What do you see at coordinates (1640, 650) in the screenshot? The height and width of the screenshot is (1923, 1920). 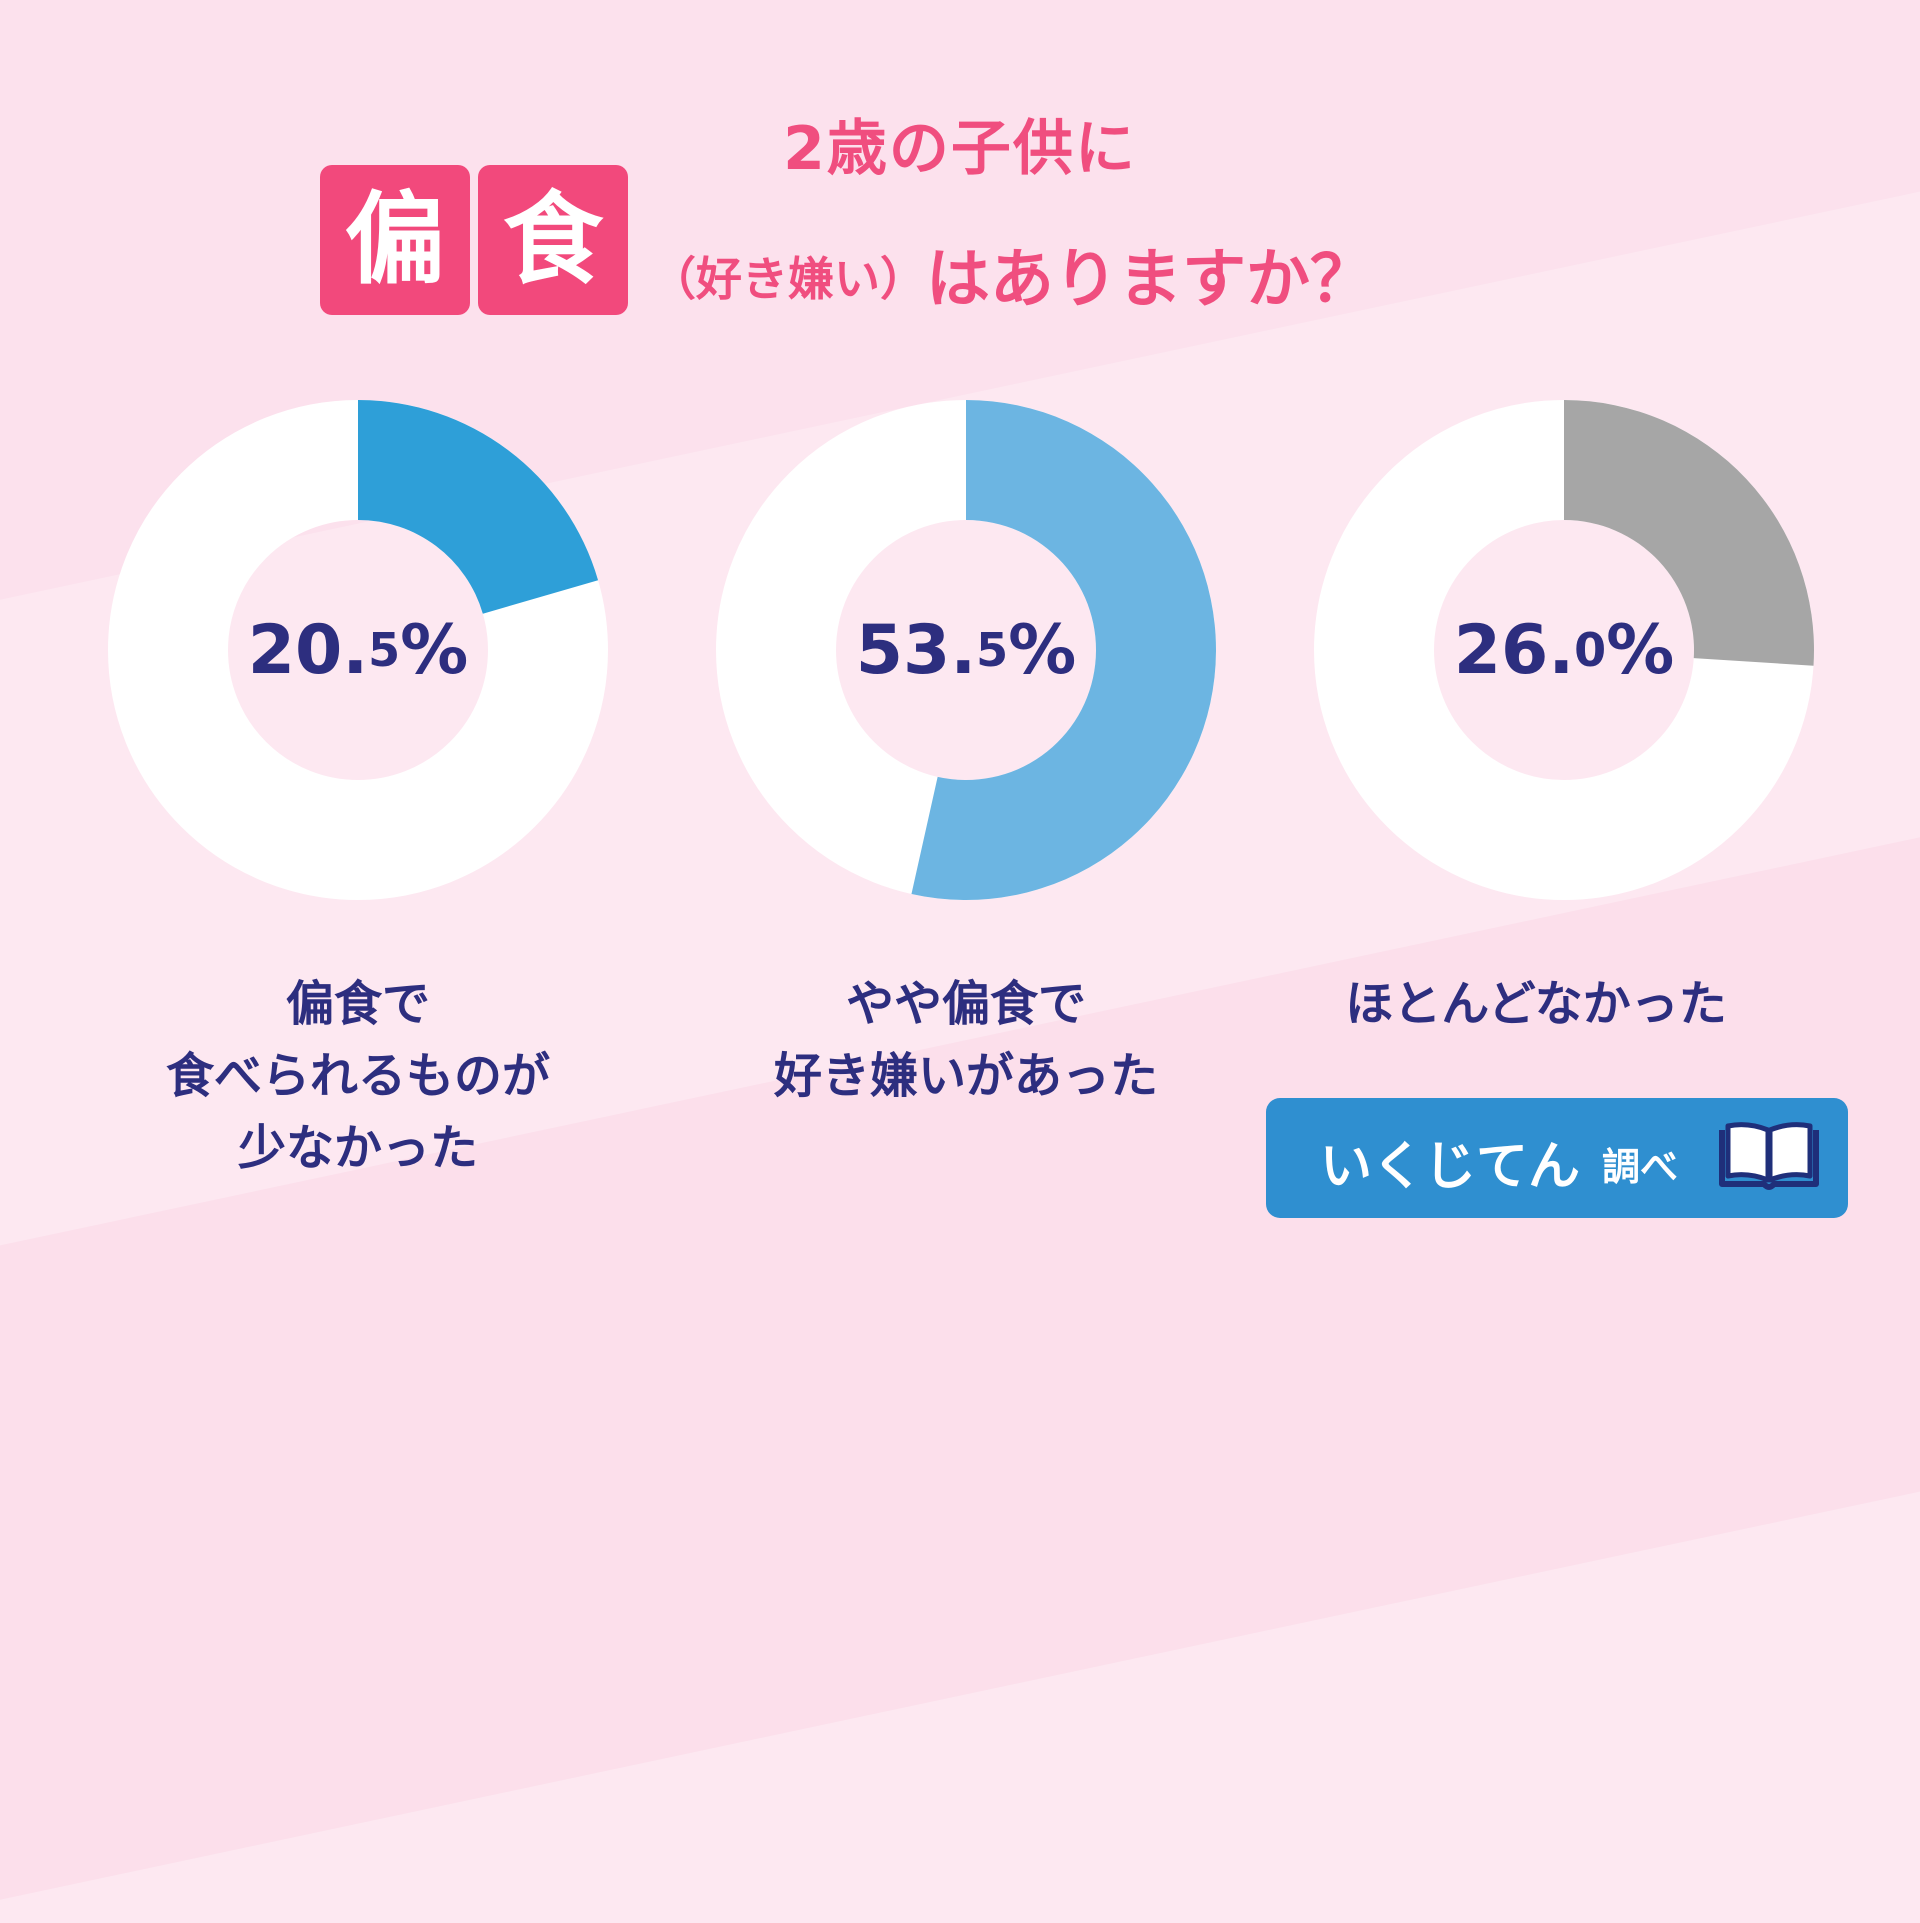 I see `donut-3-value-unit: %` at bounding box center [1640, 650].